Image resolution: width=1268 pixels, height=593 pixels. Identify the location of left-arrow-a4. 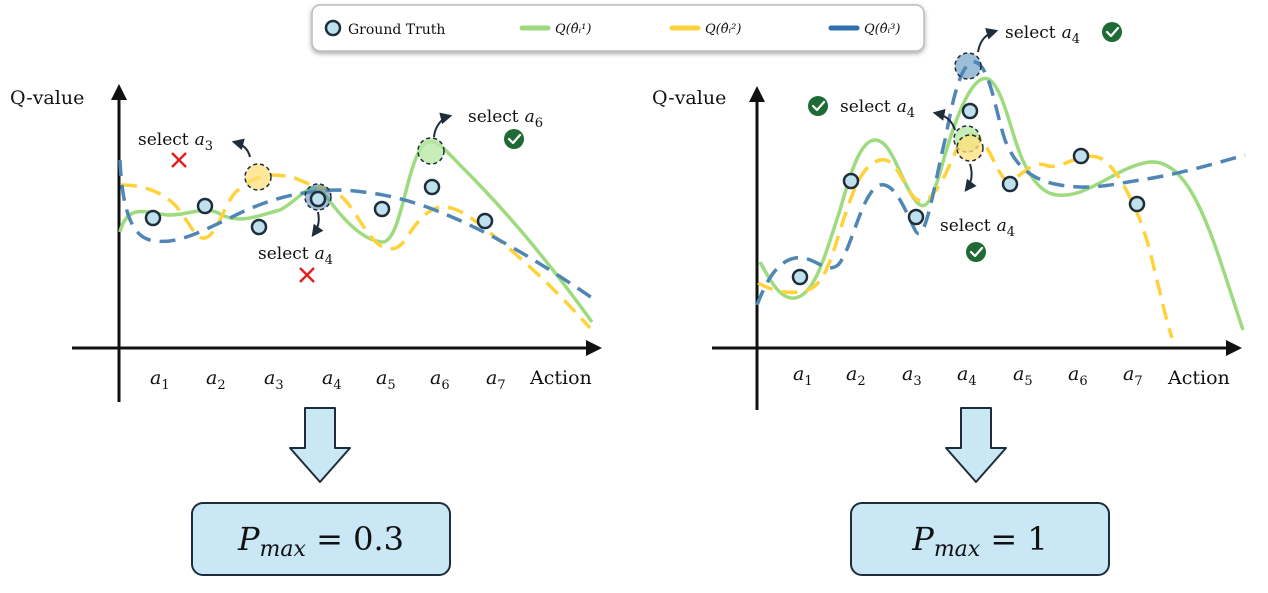
(317, 224).